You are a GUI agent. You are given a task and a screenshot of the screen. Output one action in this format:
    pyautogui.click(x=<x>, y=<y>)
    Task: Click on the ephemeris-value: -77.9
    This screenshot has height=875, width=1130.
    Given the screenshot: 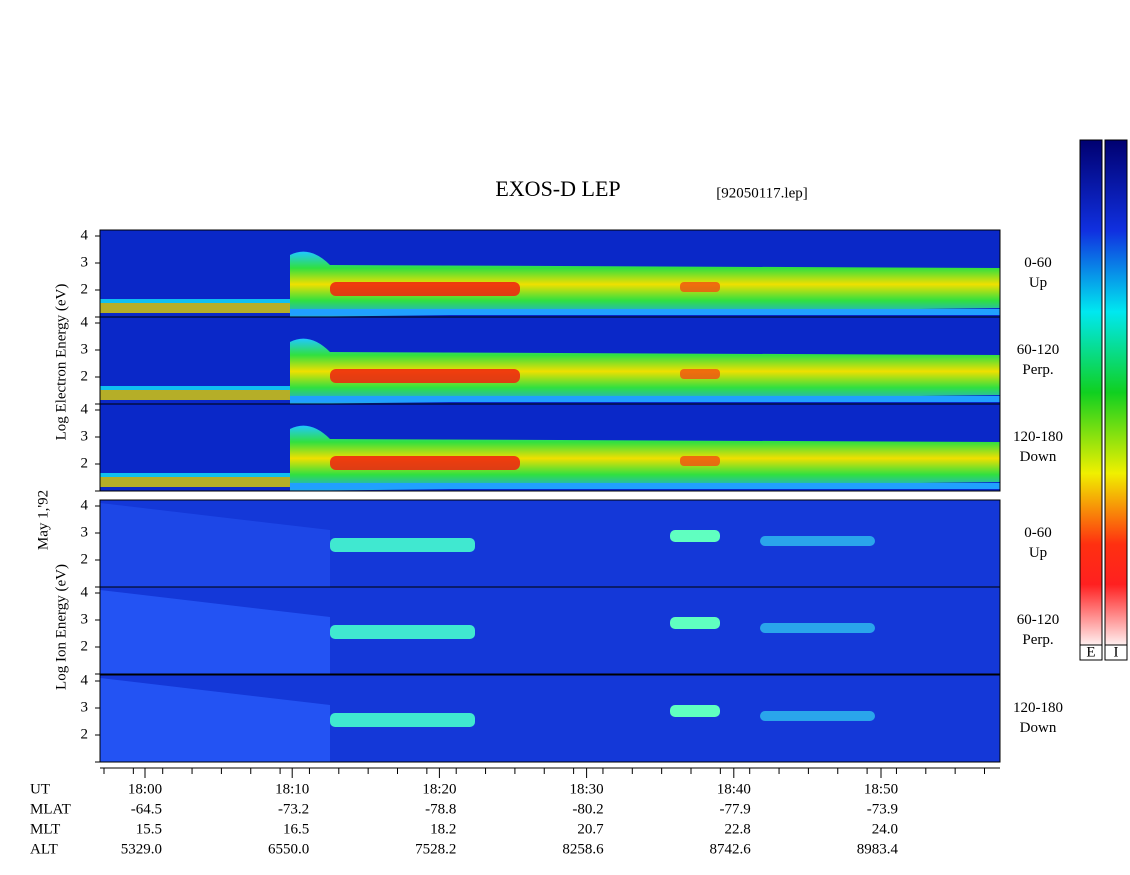 What is the action you would take?
    pyautogui.click(x=735, y=809)
    